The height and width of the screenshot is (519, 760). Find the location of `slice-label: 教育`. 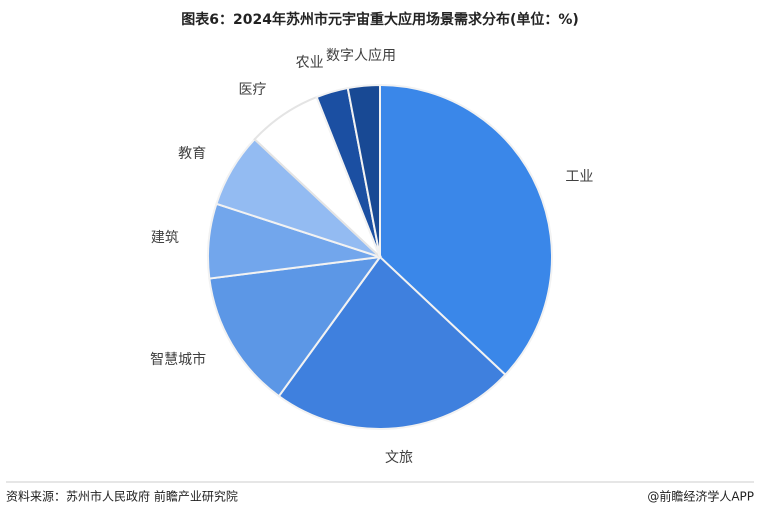

slice-label: 教育 is located at coordinates (192, 154).